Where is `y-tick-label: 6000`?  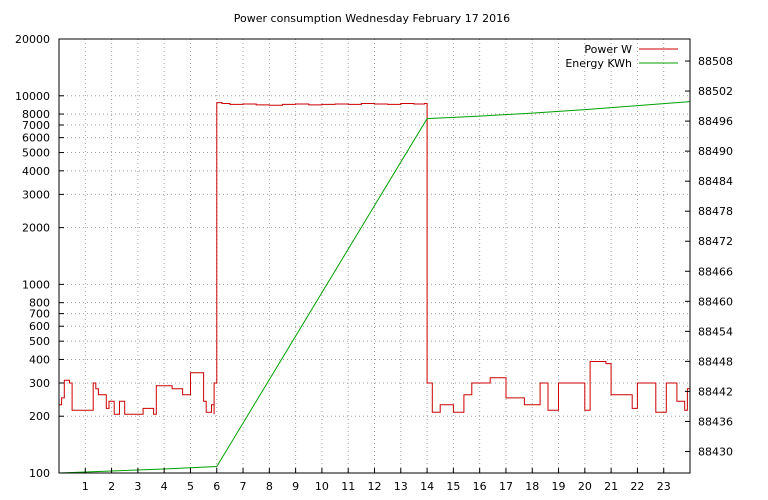
y-tick-label: 6000 is located at coordinates (36, 138).